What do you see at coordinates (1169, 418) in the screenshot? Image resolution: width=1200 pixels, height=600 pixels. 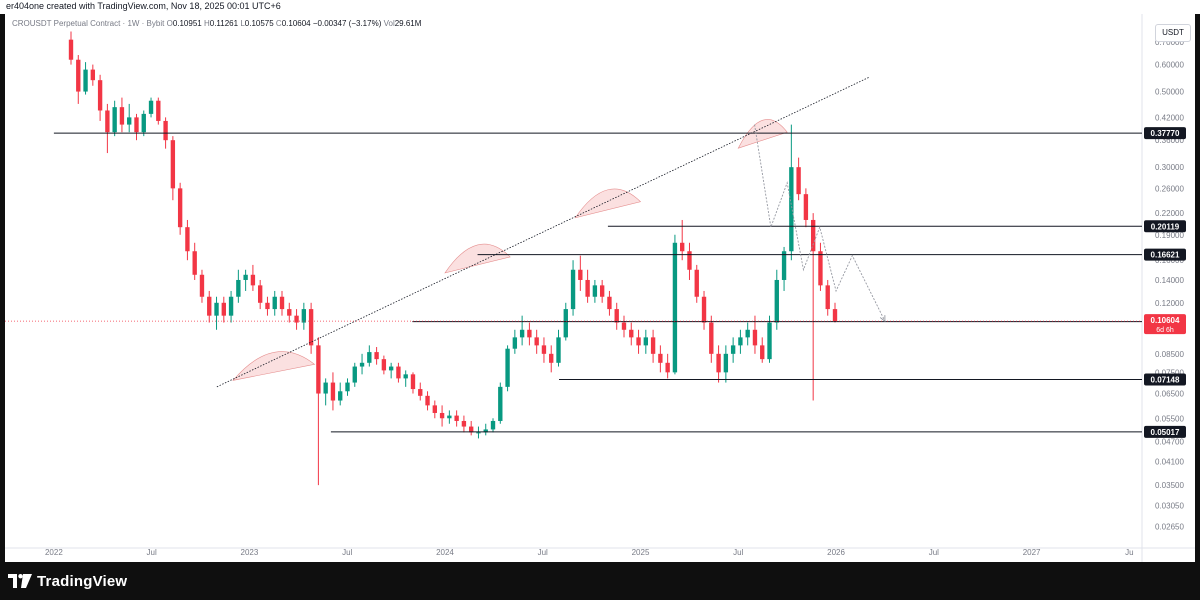 I see `y-tick-label: 0.05500` at bounding box center [1169, 418].